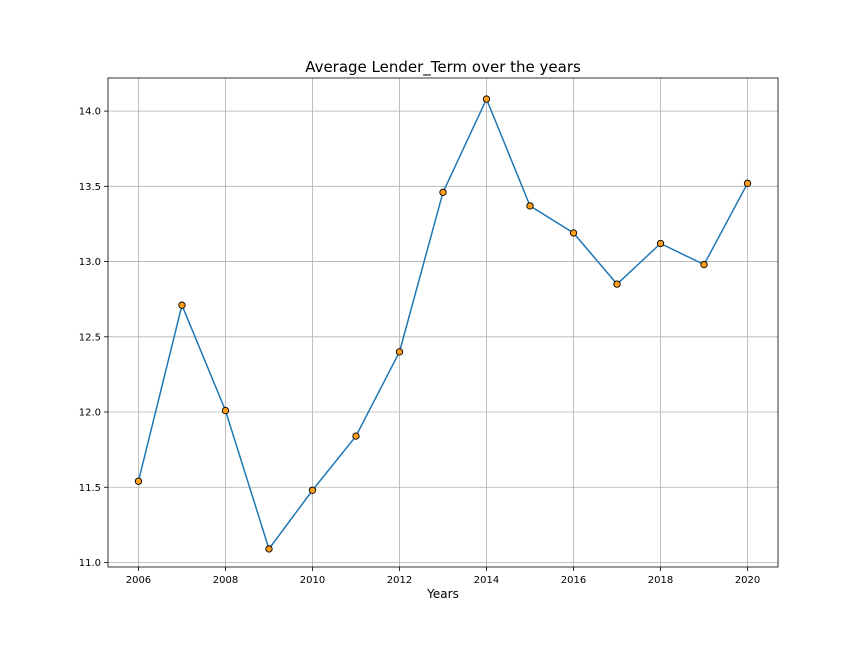 This screenshot has width=864, height=648. Describe the element at coordinates (138, 580) in the screenshot. I see `x-tick-label: 2006` at that location.